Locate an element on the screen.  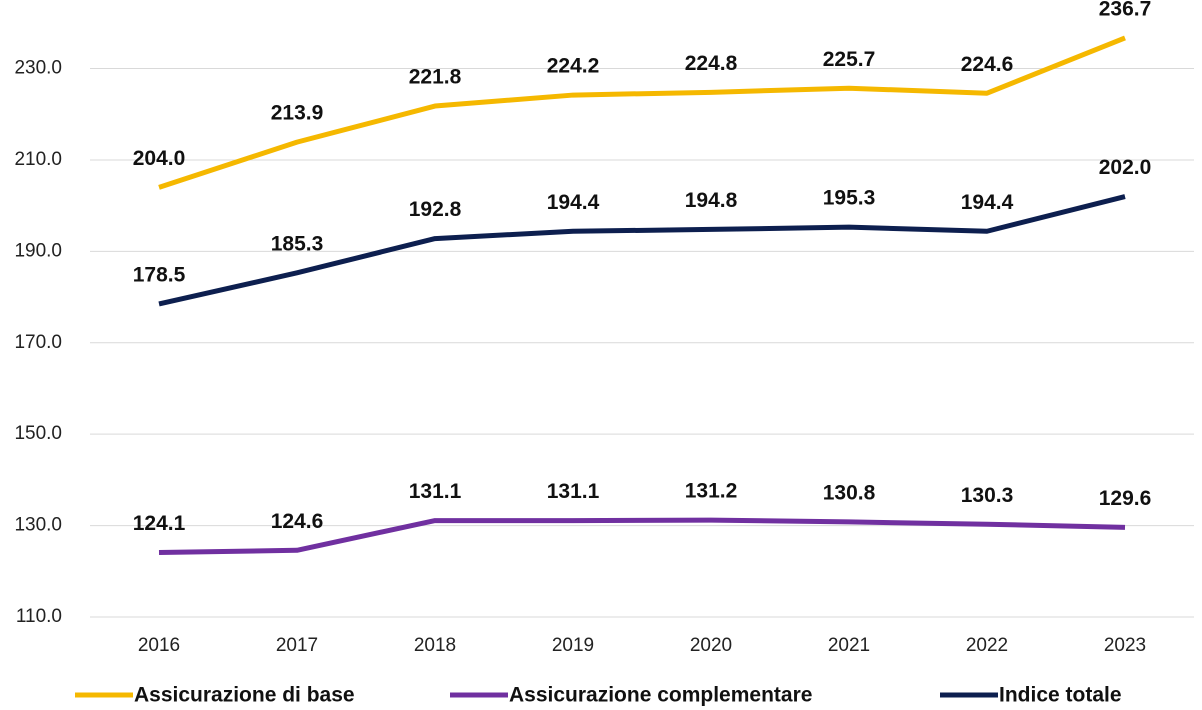
data-label: 224.2 is located at coordinates (573, 66).